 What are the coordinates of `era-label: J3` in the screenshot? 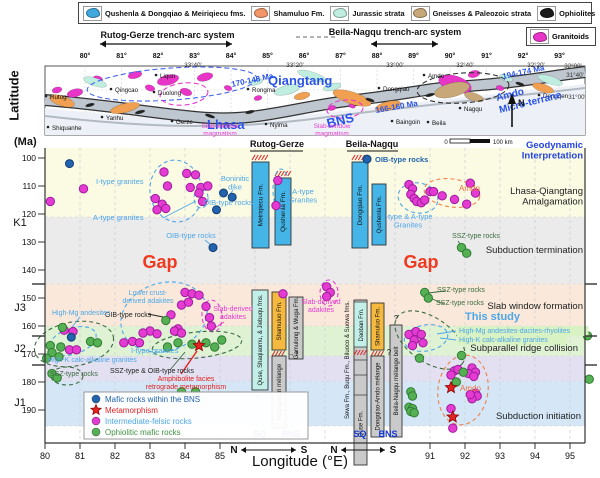 It's located at (20, 308).